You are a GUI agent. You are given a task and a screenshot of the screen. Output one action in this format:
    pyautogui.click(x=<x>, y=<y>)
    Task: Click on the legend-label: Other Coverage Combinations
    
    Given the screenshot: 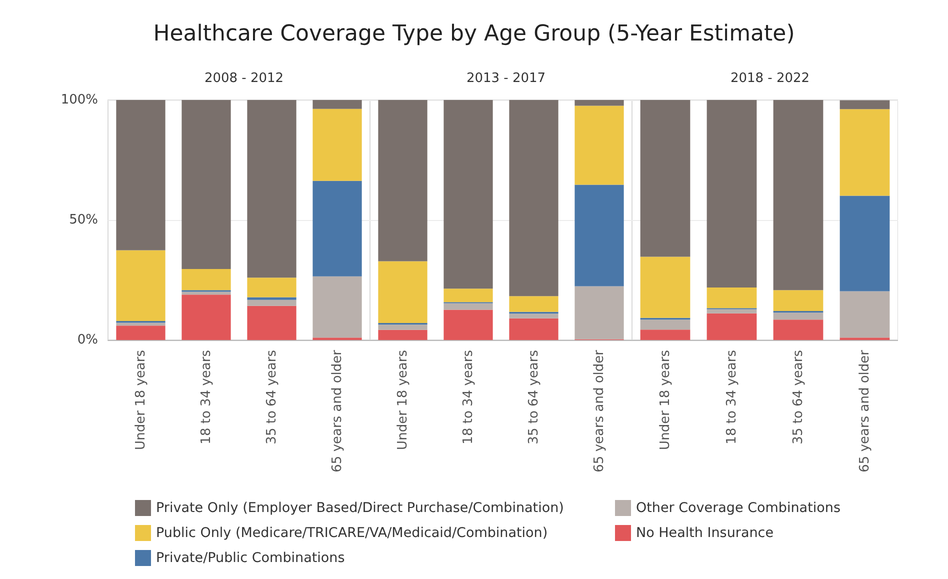 What is the action you would take?
    pyautogui.click(x=738, y=508)
    